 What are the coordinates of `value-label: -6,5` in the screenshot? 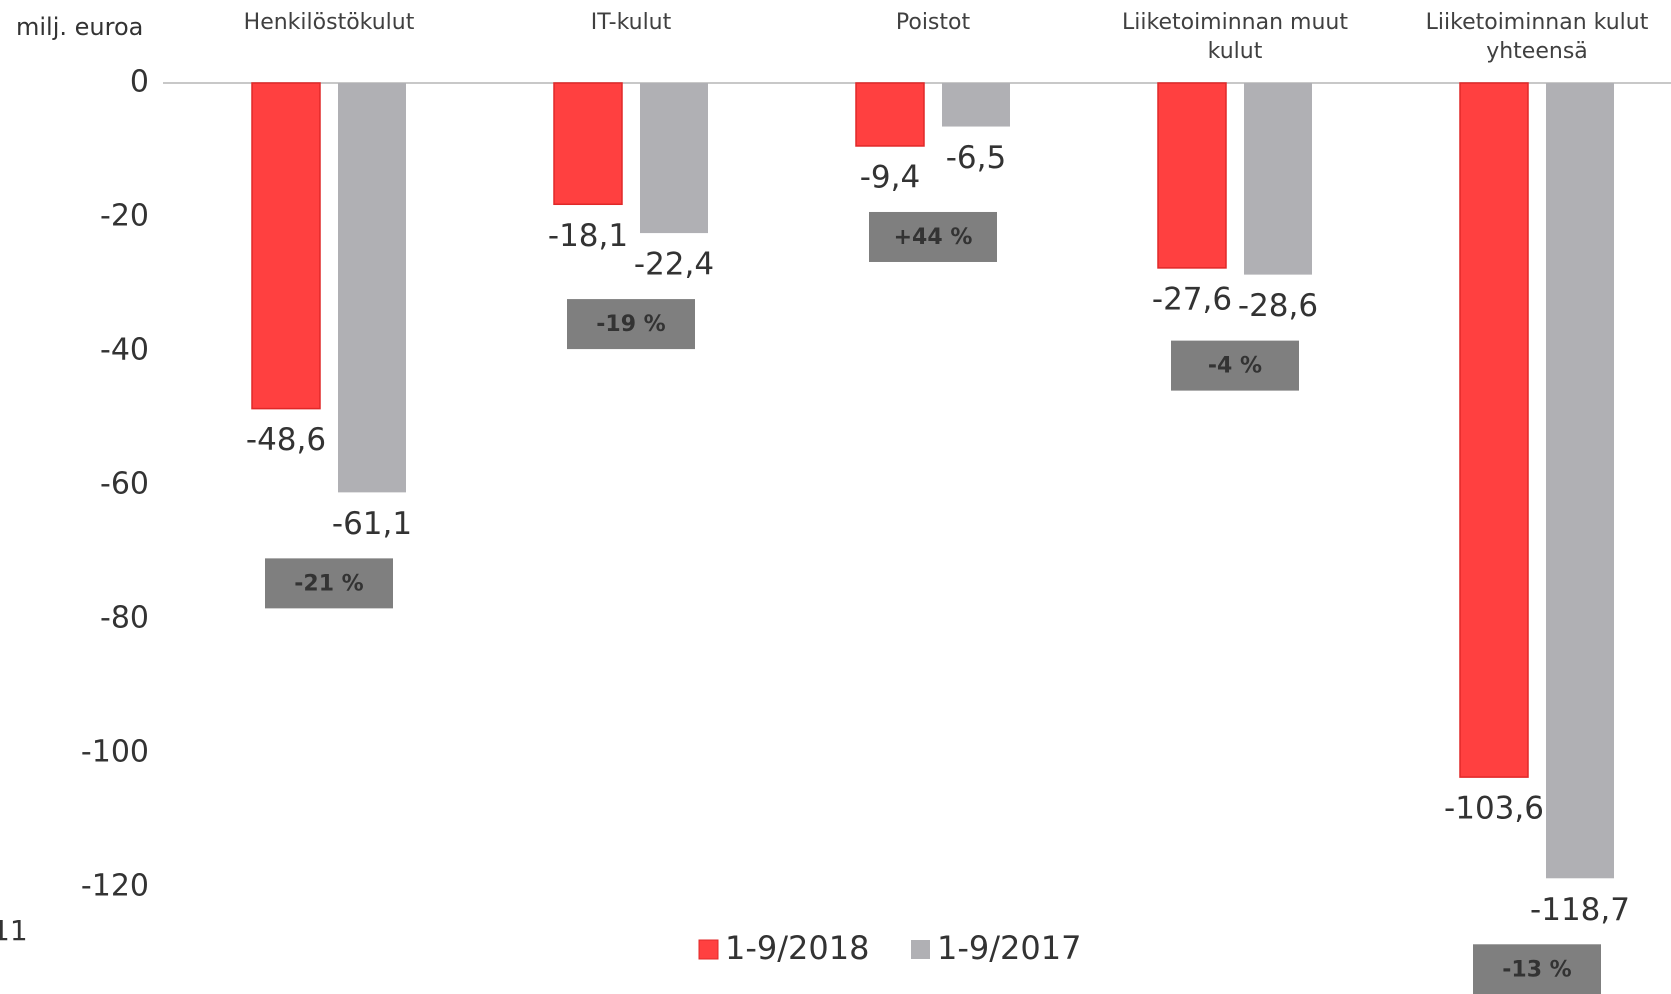 It's located at (976, 158).